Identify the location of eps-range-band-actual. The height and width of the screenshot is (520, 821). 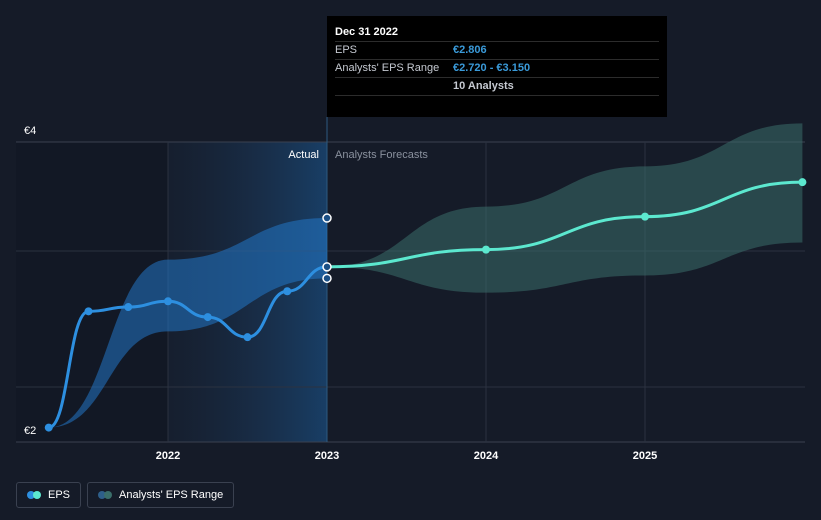
(187, 323).